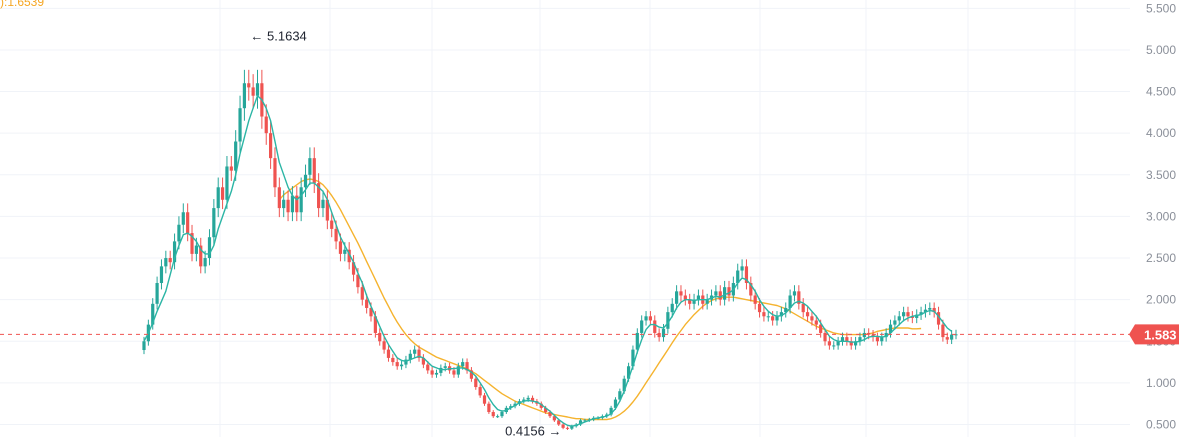 The width and height of the screenshot is (1179, 442). Describe the element at coordinates (1161, 175) in the screenshot. I see `y-tick-label: 3.500` at that location.